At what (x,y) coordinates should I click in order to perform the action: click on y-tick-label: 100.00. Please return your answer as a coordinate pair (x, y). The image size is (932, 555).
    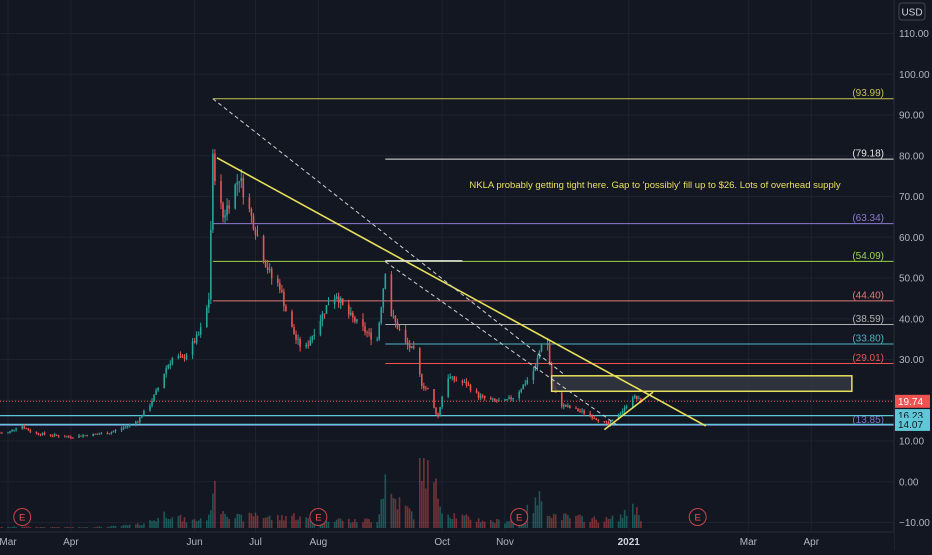
    Looking at the image, I should click on (914, 75).